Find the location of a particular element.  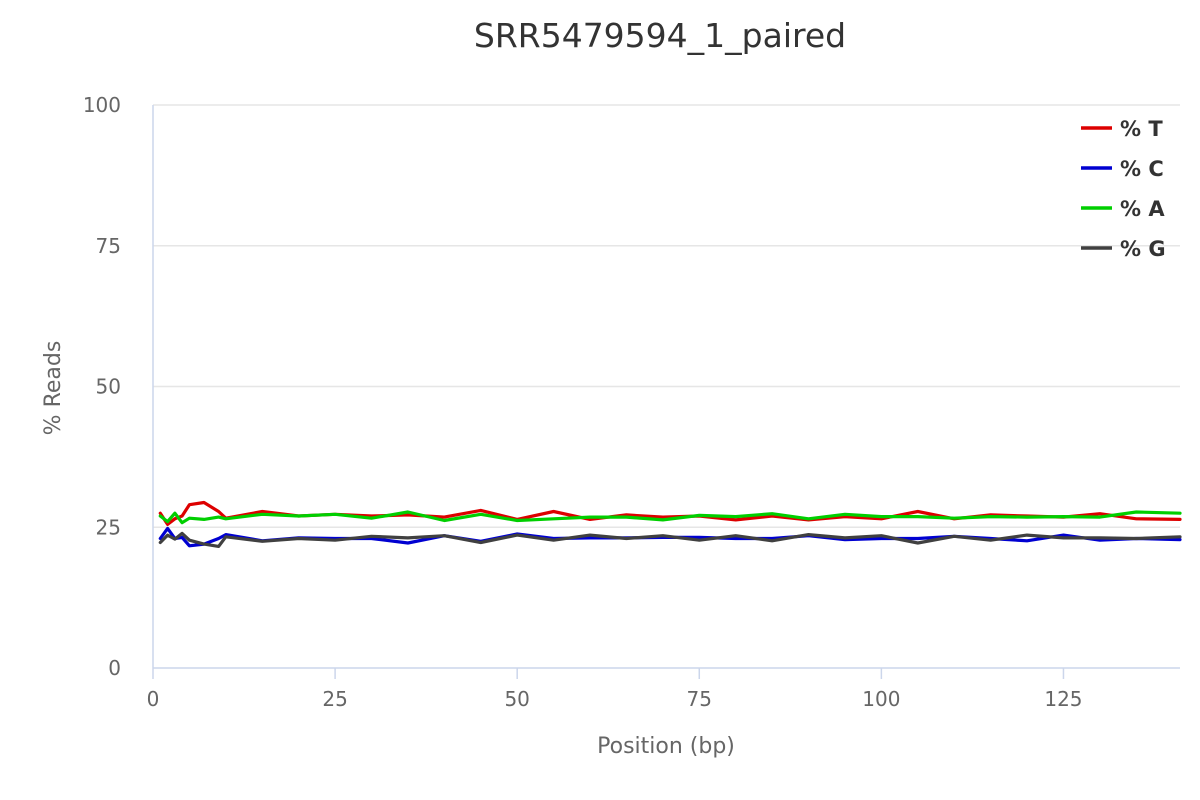

legend-item-c: % C is located at coordinates (1122, 169).